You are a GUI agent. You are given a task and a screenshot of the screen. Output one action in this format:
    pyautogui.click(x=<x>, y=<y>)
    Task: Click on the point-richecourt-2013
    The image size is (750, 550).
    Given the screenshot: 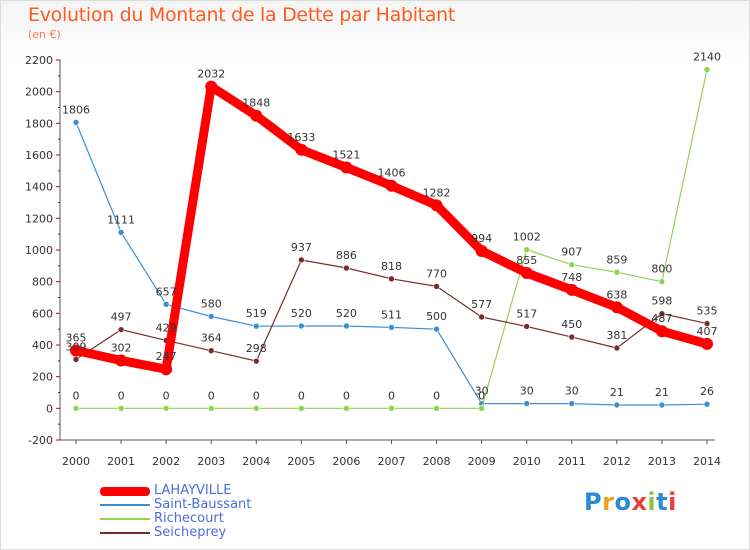 What is the action you would take?
    pyautogui.click(x=662, y=281)
    